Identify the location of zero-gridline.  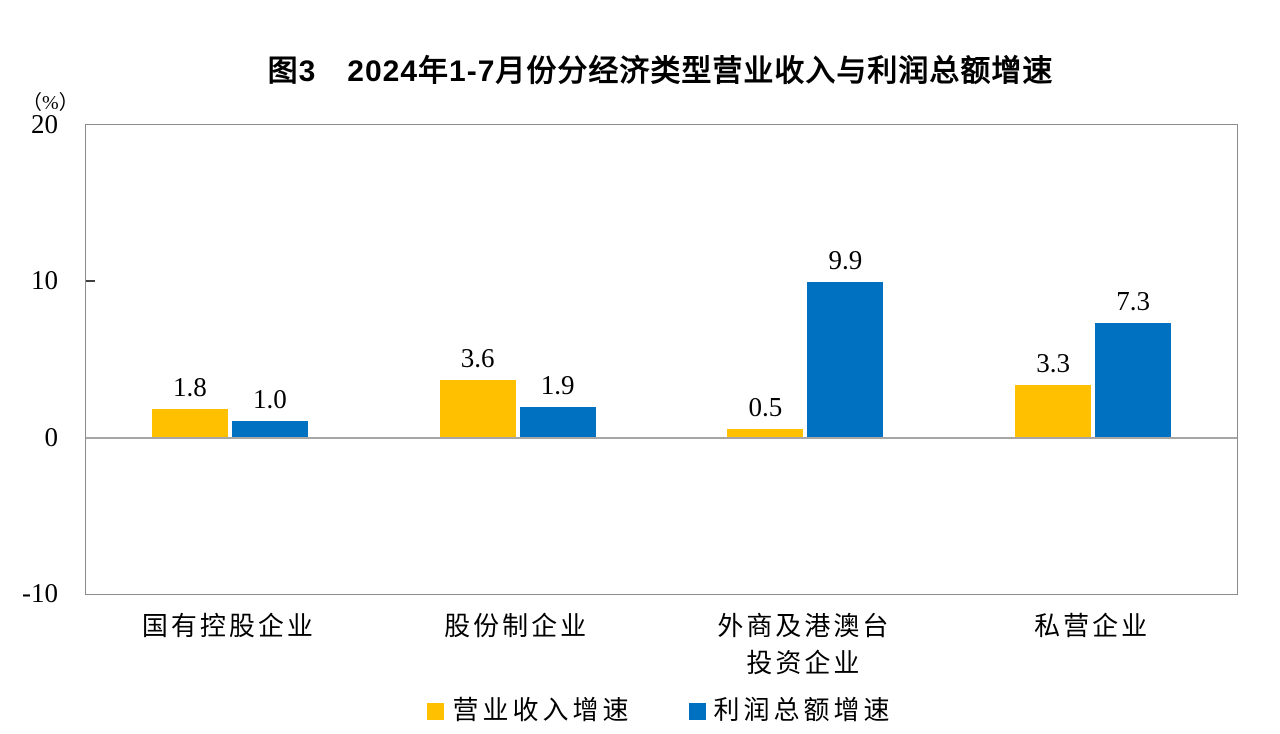
(661, 437).